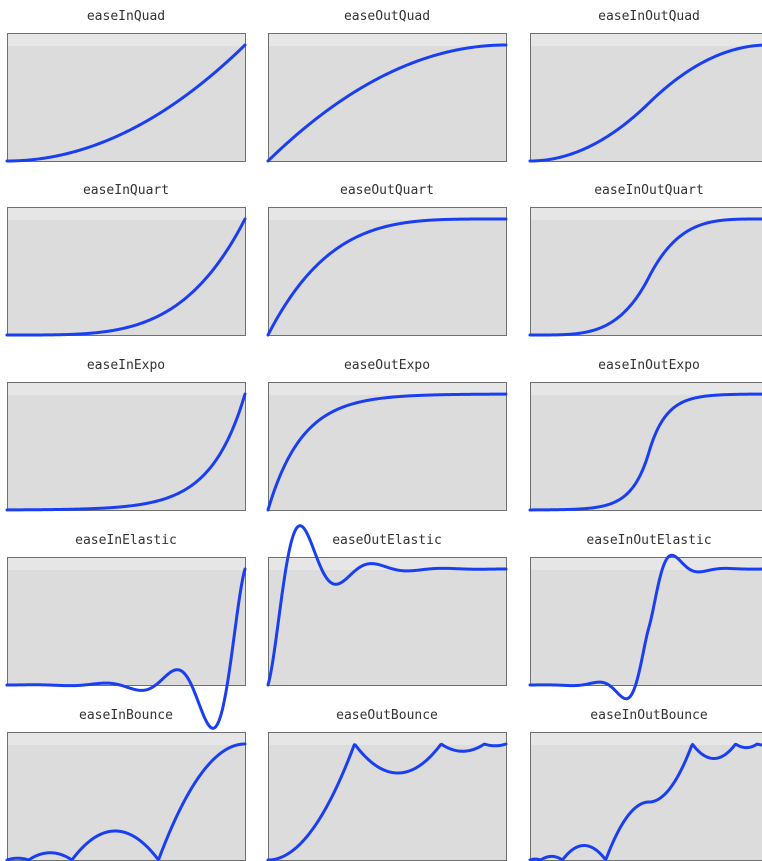 The image size is (762, 861). I want to click on ease-in-quad-curve, so click(126, 103).